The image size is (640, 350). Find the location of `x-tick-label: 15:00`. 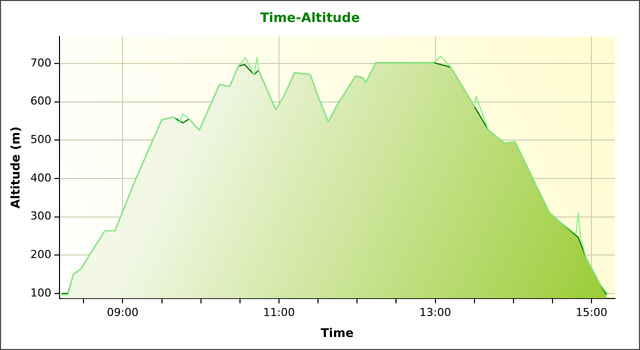

x-tick-label: 15:00 is located at coordinates (592, 312).